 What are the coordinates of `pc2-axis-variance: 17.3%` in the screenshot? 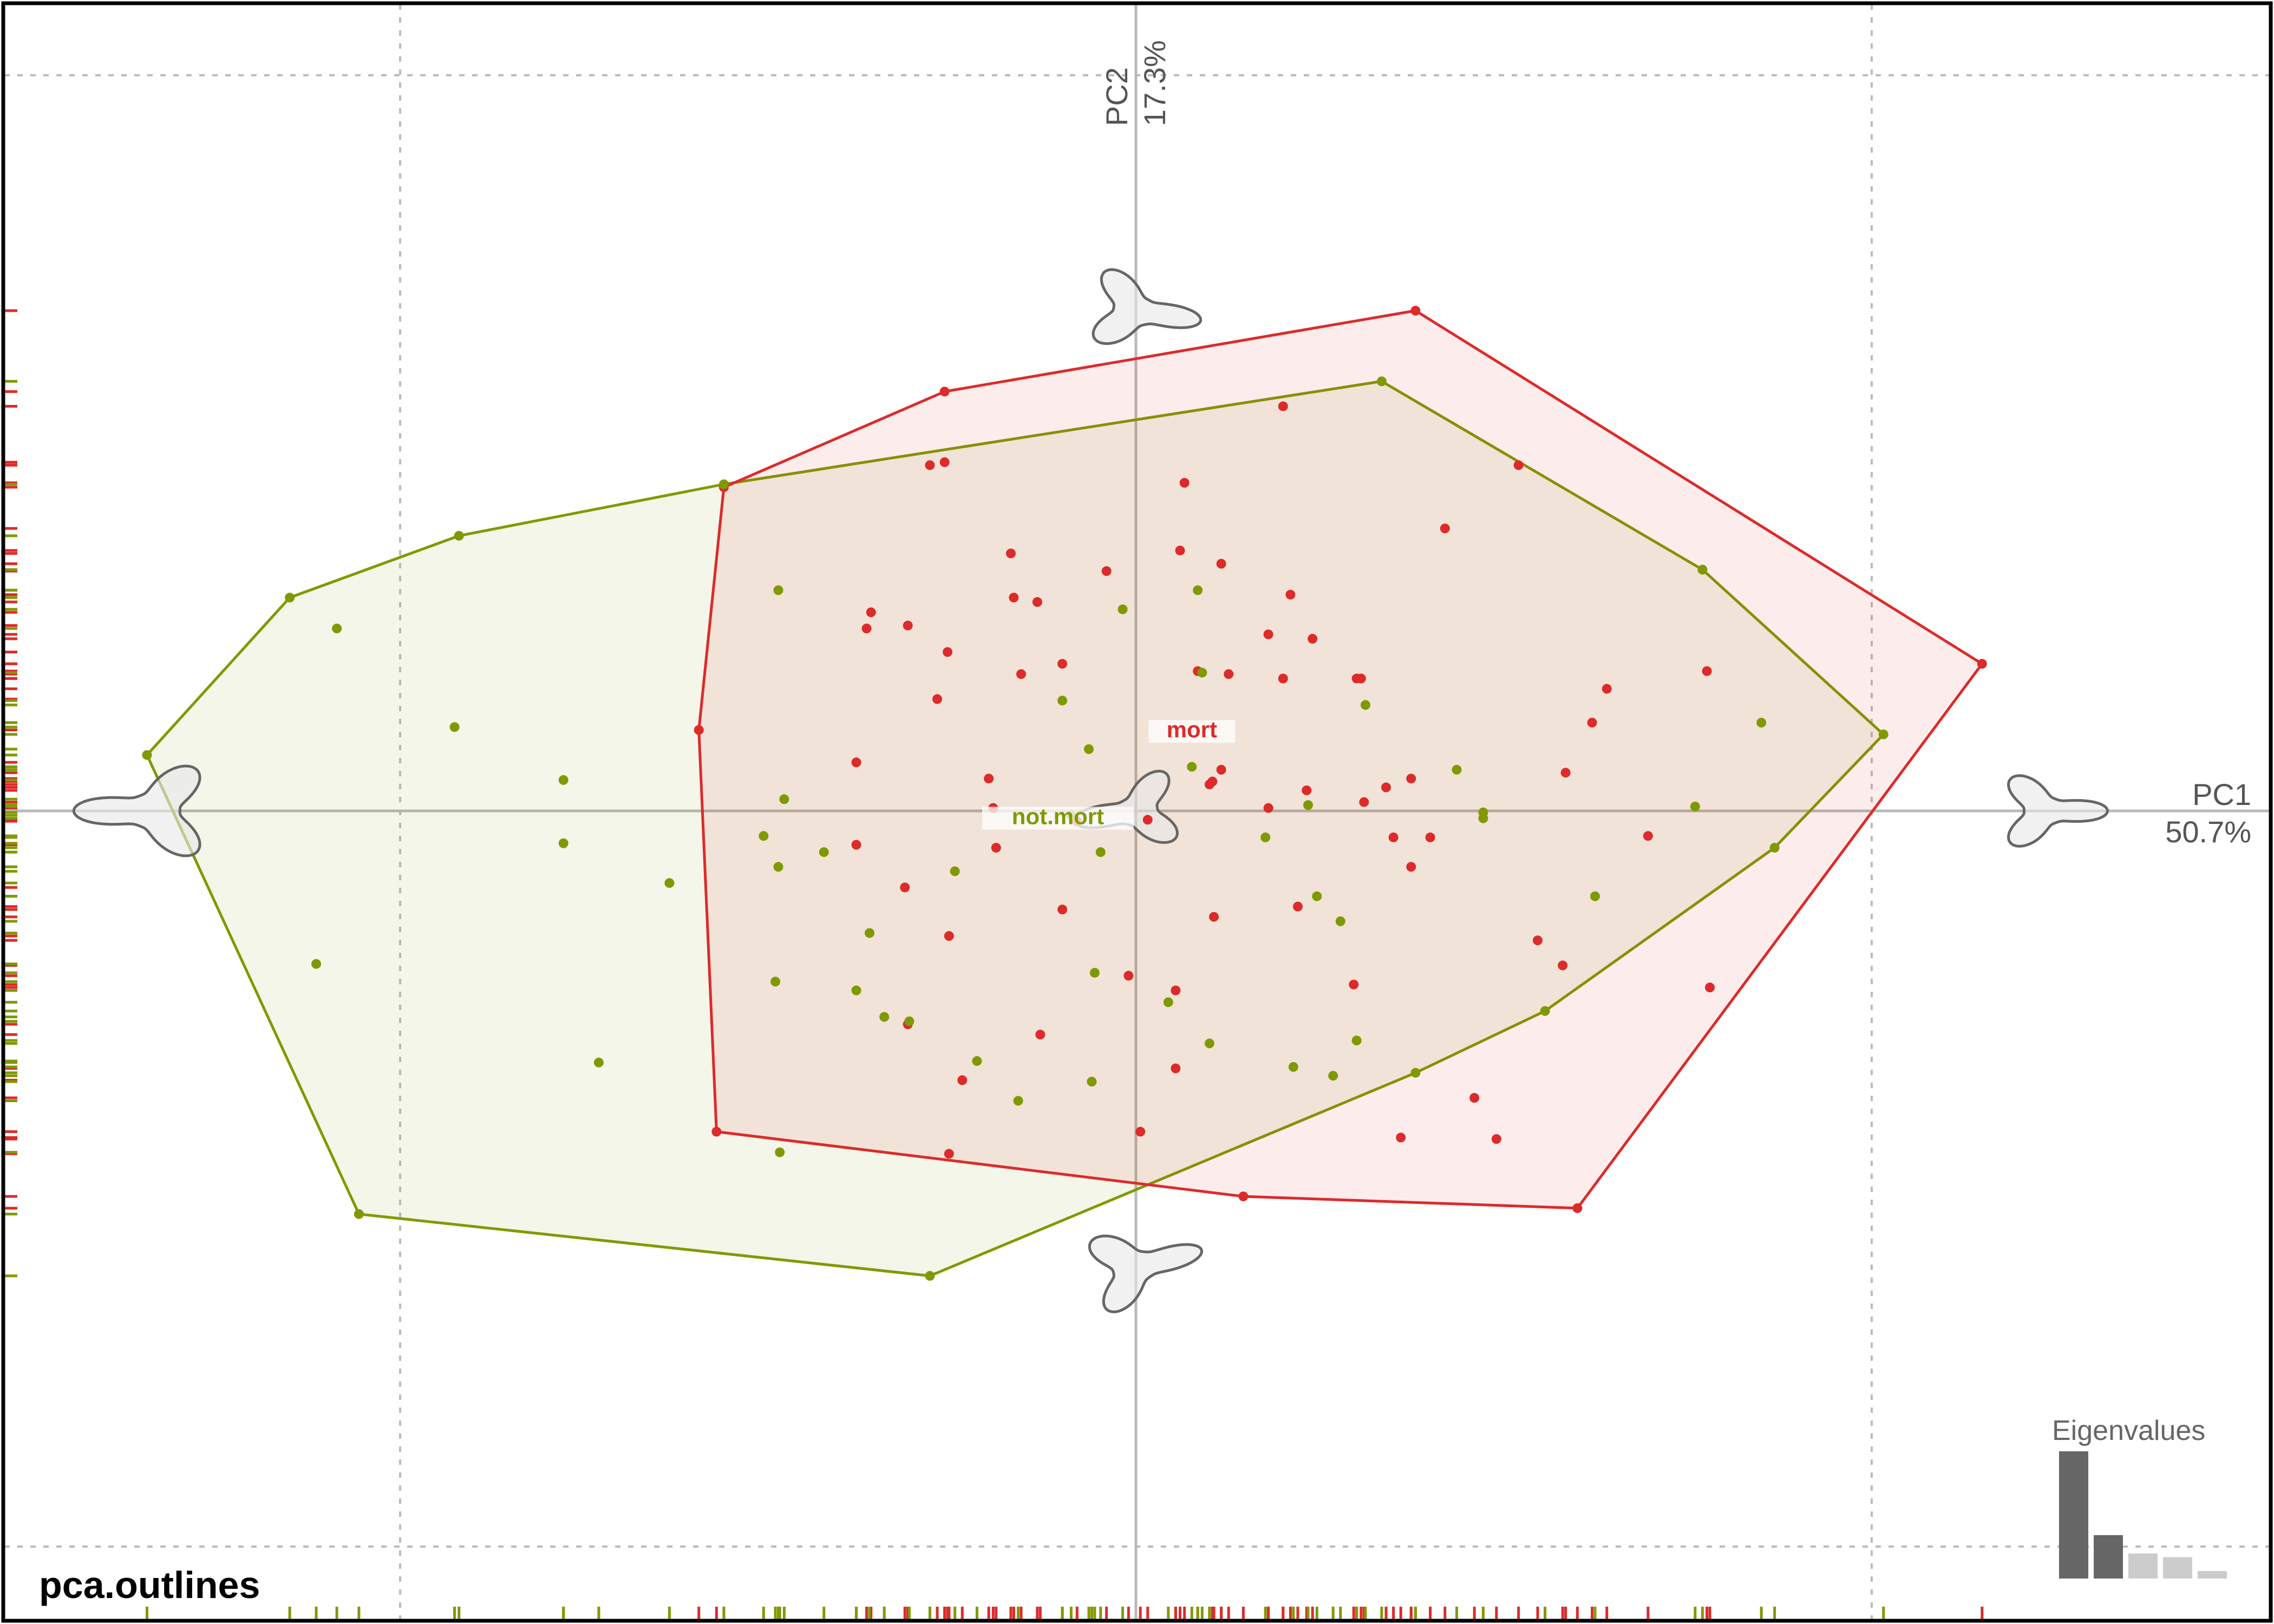 It's located at (1155, 83).